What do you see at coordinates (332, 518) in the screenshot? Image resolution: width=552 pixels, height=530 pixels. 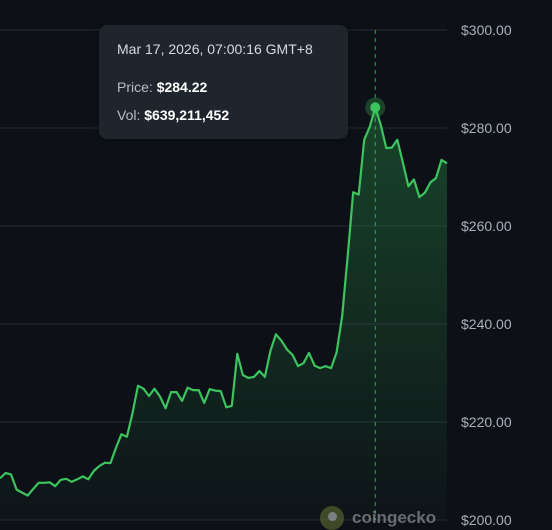 I see `gecko-icon` at bounding box center [332, 518].